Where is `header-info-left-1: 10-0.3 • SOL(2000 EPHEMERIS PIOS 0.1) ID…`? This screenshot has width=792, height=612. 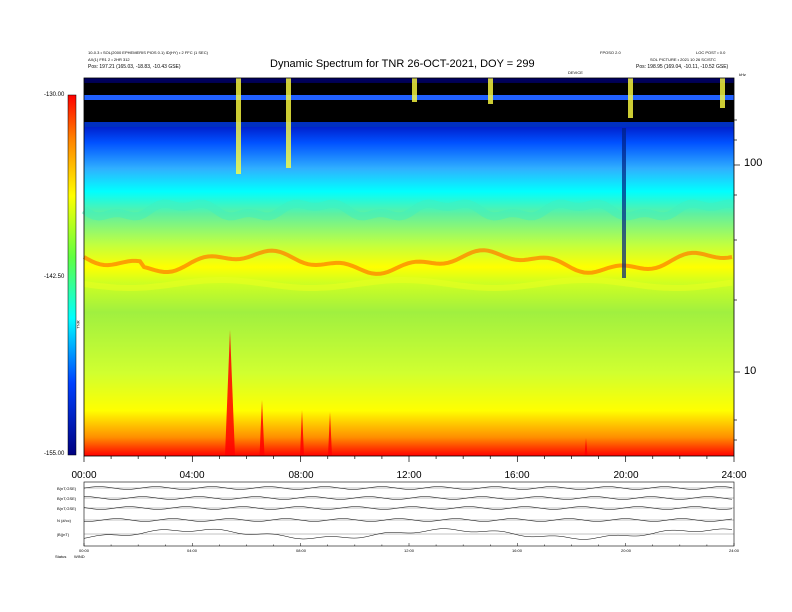 header-info-left-1: 10-0.3 • SOL(2000 EPHEMERIS PIOS 0.1) ID… is located at coordinates (148, 52).